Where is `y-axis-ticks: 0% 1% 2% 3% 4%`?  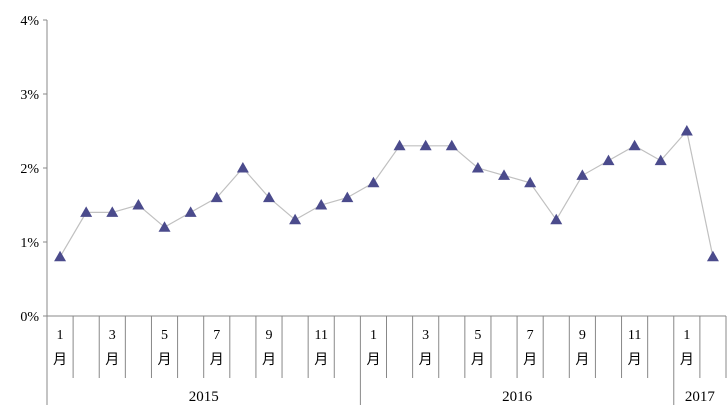
y-axis-ticks: 0% 1% 2% 3% 4% is located at coordinates (33, 169).